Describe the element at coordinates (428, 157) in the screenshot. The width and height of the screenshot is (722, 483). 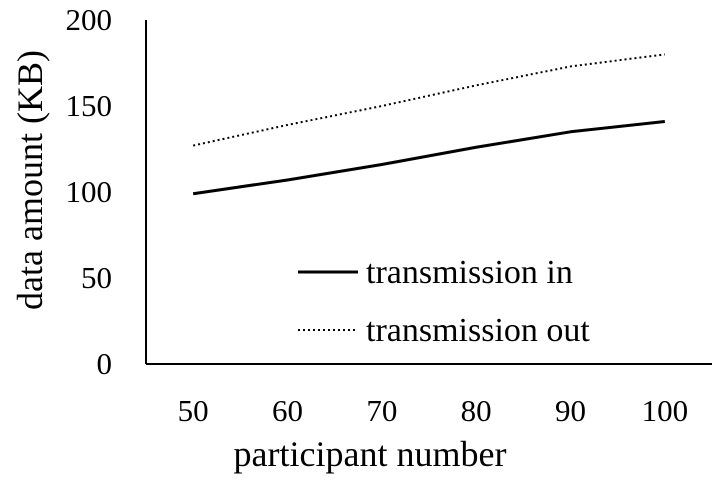
I see `series-line-transmission-in` at that location.